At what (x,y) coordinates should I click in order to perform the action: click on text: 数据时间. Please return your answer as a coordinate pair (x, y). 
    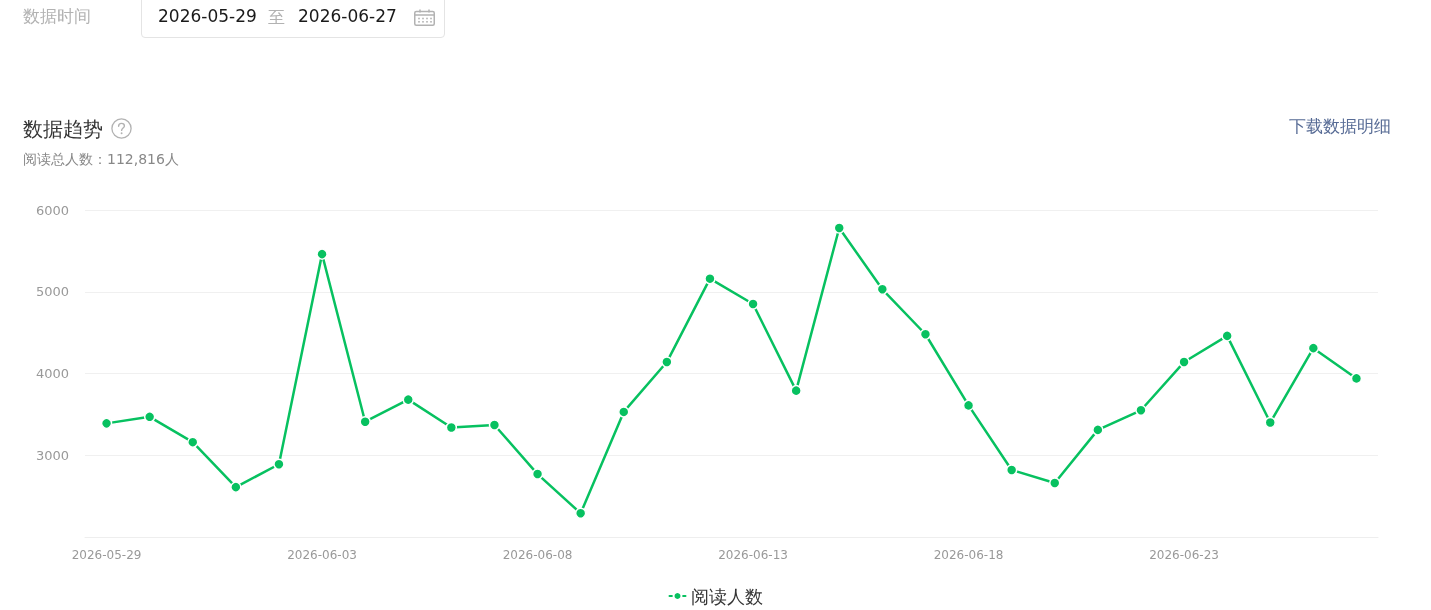
    Looking at the image, I should click on (57, 16).